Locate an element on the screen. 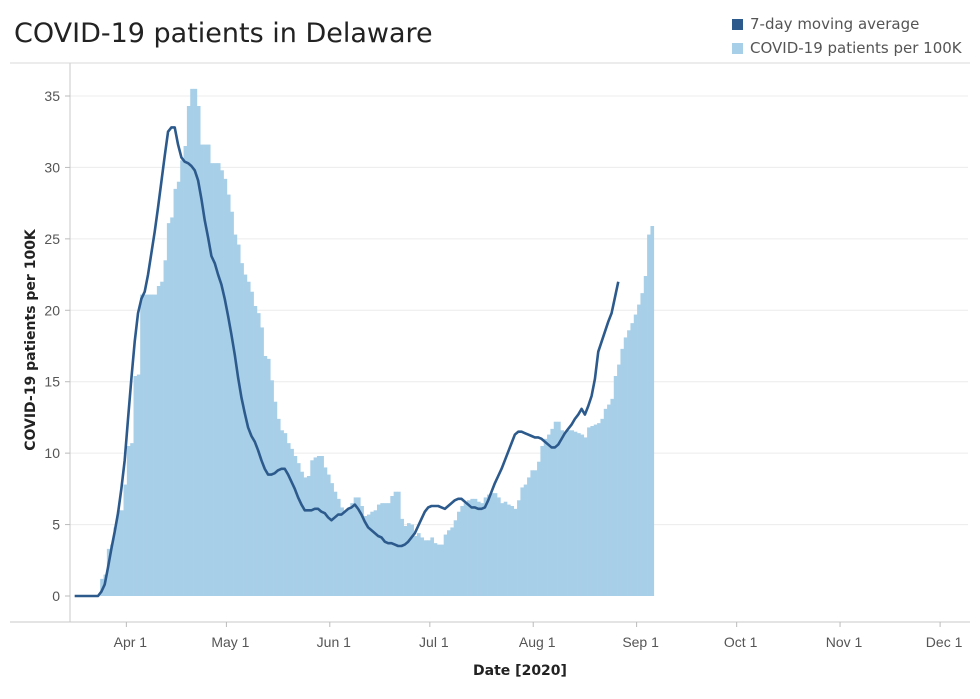  legend-item-patients: COVID-19 patients per 100K is located at coordinates (847, 48).